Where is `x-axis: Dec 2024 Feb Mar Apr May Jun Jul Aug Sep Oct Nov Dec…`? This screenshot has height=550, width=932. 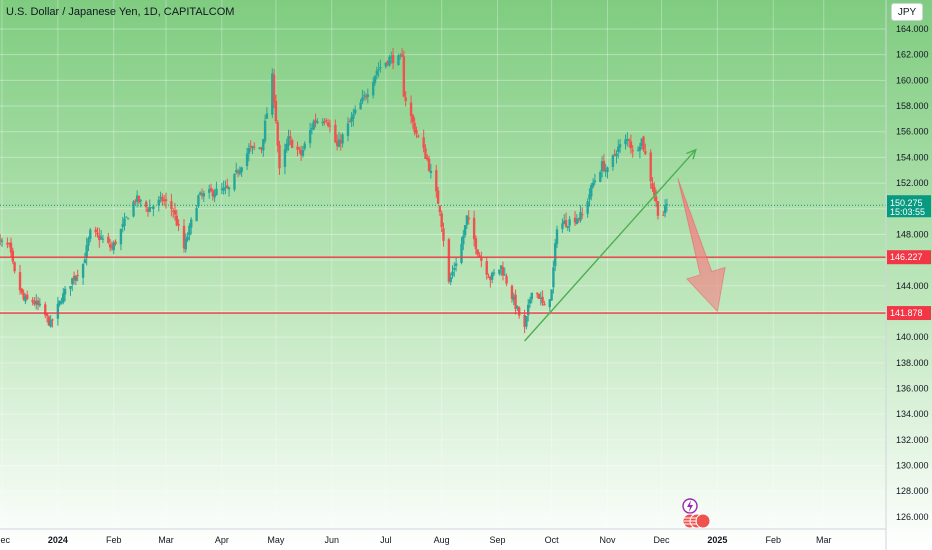 x-axis: Dec 2024 Feb Mar Apr May Jun Jul Aug Sep Oct Nov Dec… is located at coordinates (443, 536).